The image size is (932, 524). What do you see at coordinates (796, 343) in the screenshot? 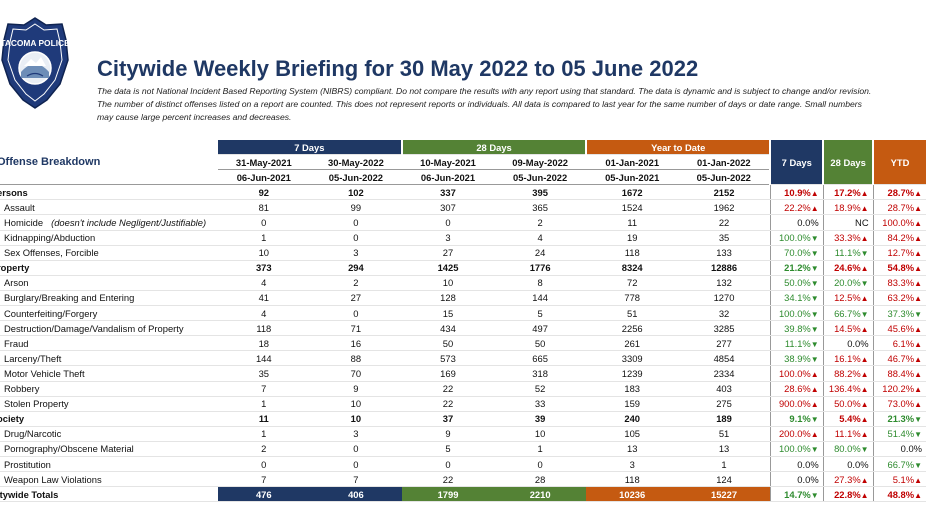
I see `pct-change-cell: 11.1%▼` at bounding box center [796, 343].